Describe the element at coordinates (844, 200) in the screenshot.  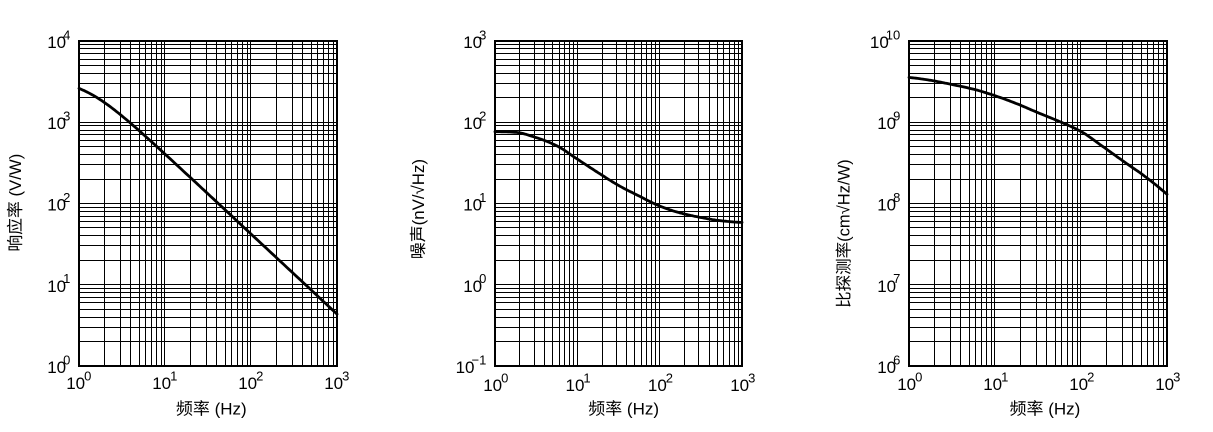
I see `svg-text: (cm√Hz/W)` at that location.